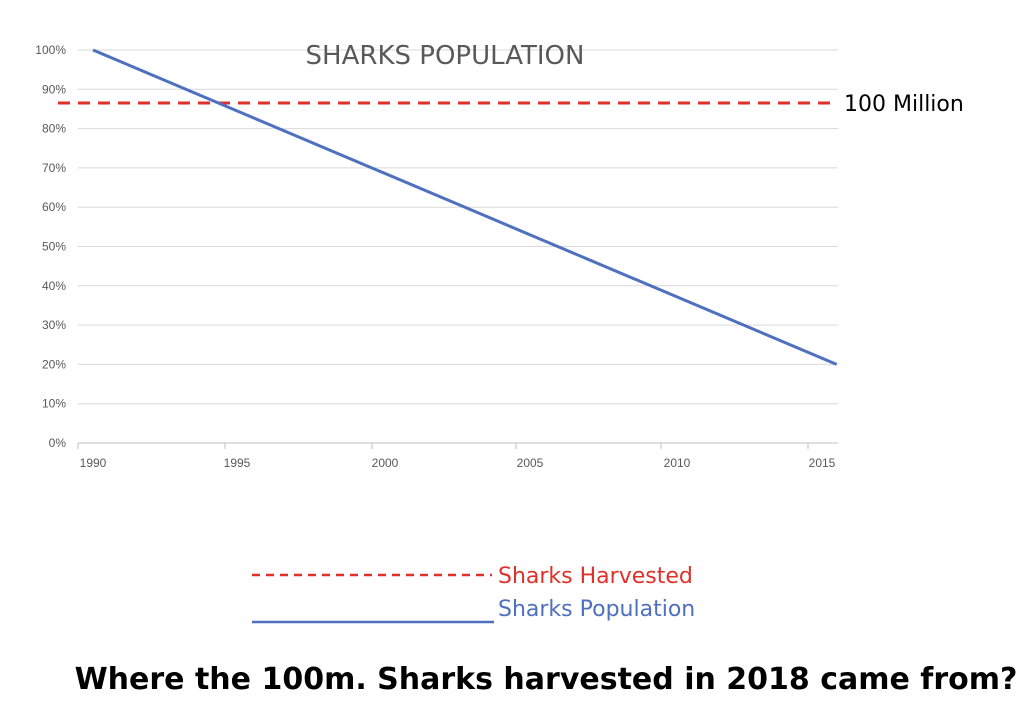 The width and height of the screenshot is (1024, 721). What do you see at coordinates (457, 445) in the screenshot?
I see `x-axis` at bounding box center [457, 445].